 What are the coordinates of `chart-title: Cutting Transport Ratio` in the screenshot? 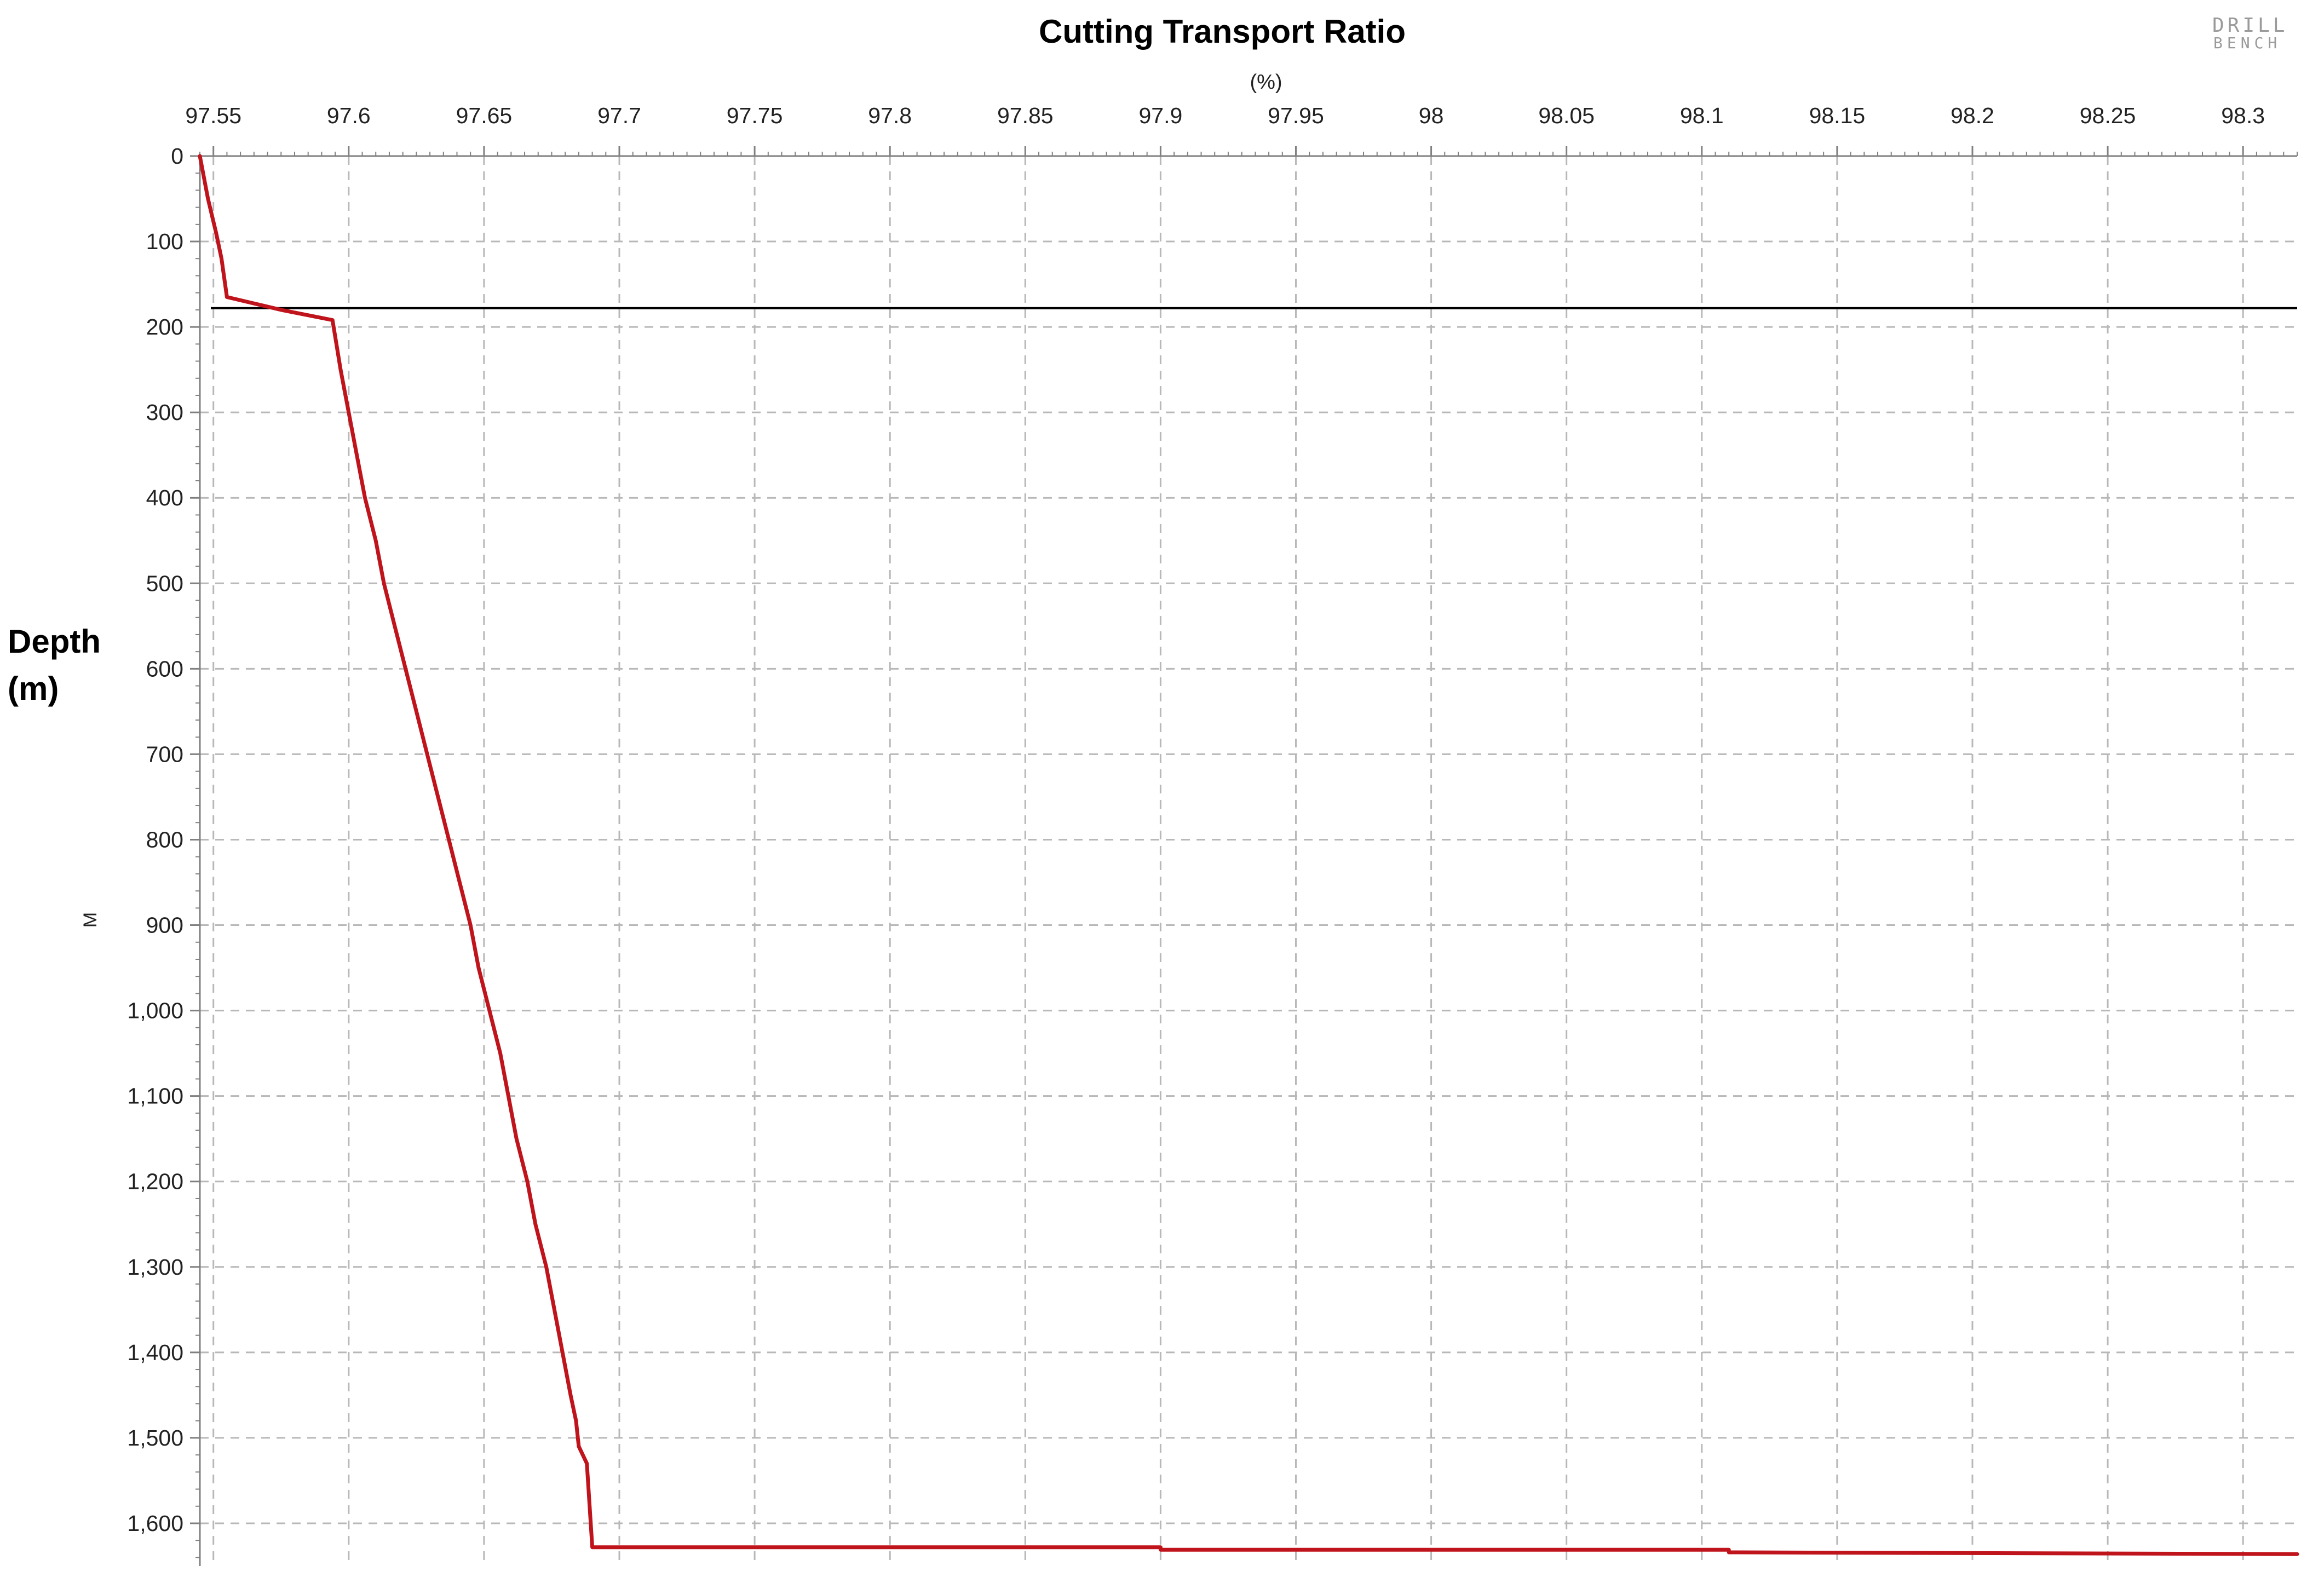 It's located at (1222, 31).